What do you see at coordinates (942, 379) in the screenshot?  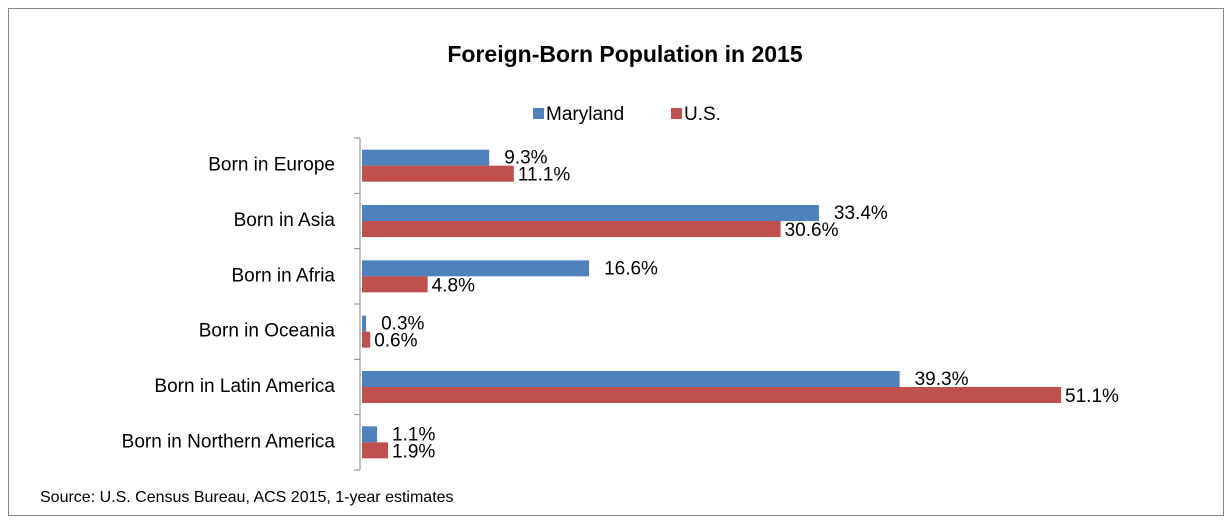 I see `data-label: 39.3%` at bounding box center [942, 379].